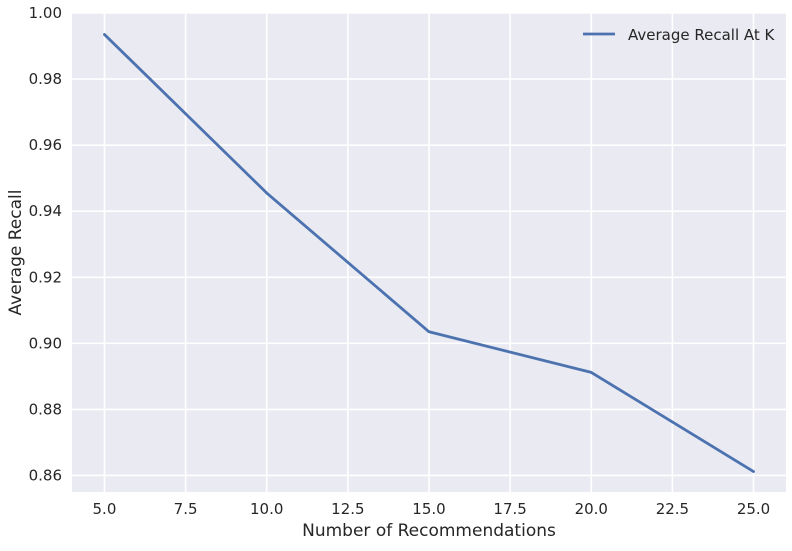  I want to click on x-tick-label: 7.5, so click(186, 509).